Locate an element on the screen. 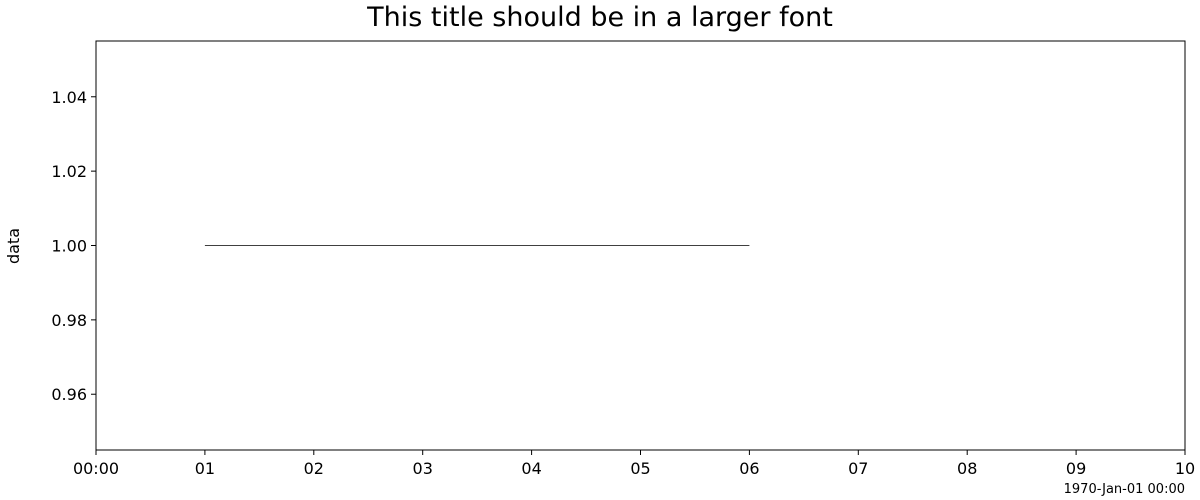 The height and width of the screenshot is (500, 1200). x-tick-label: 07 is located at coordinates (858, 468).